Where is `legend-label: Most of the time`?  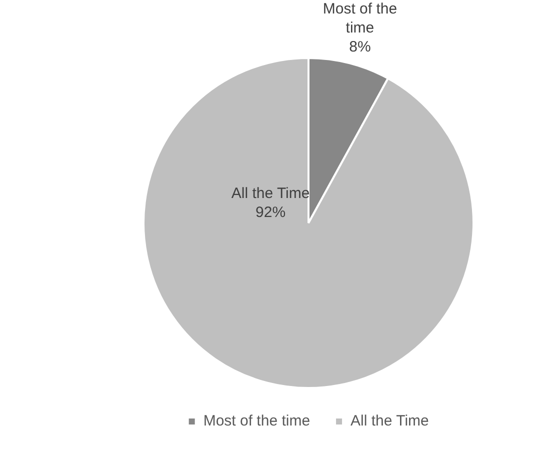
legend-label: Most of the time is located at coordinates (256, 421).